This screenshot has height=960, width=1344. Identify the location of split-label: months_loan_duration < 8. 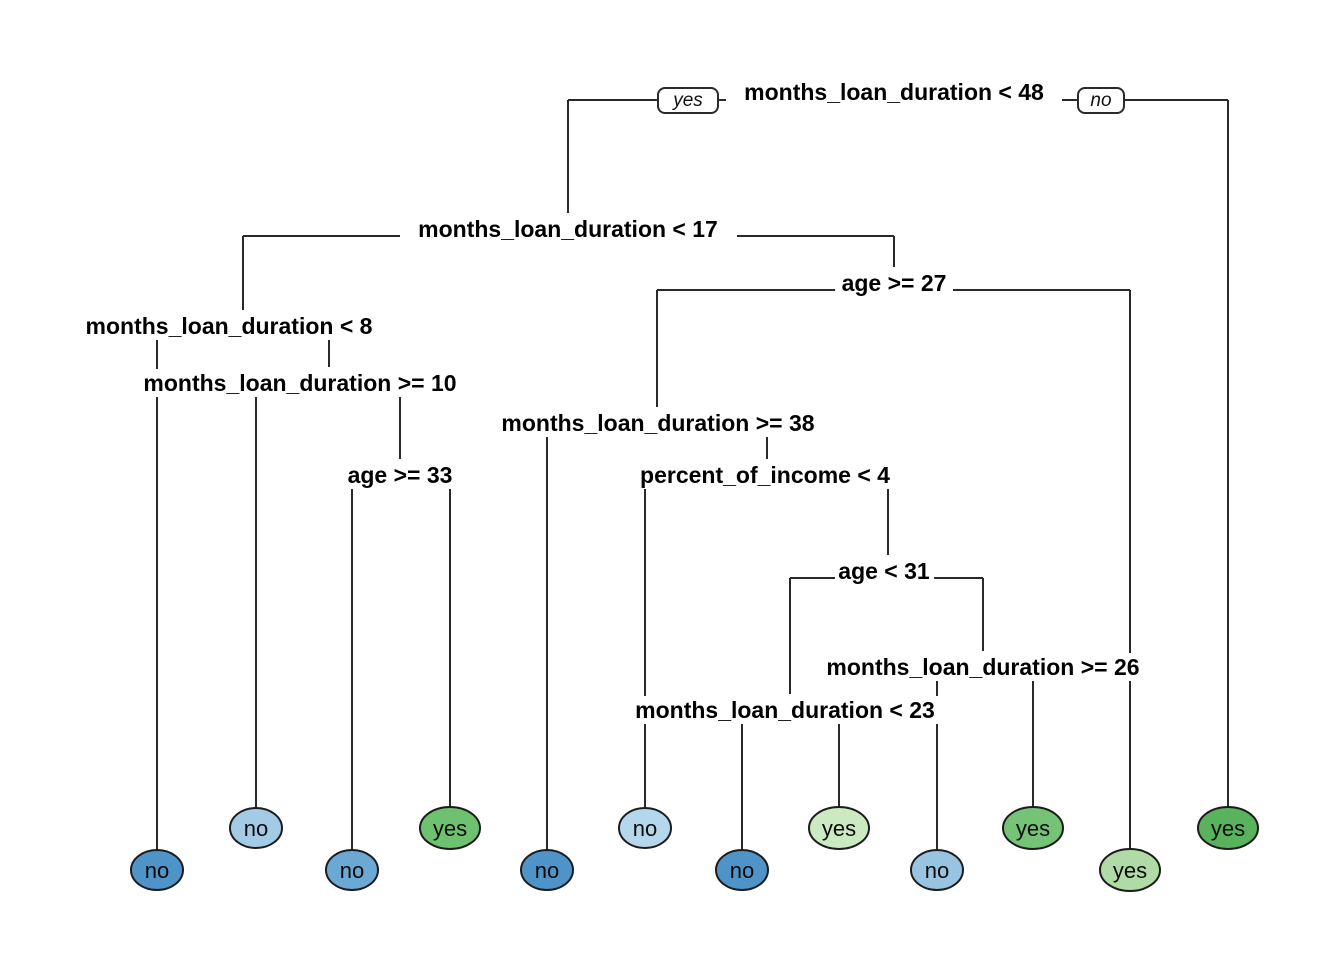
(229, 326).